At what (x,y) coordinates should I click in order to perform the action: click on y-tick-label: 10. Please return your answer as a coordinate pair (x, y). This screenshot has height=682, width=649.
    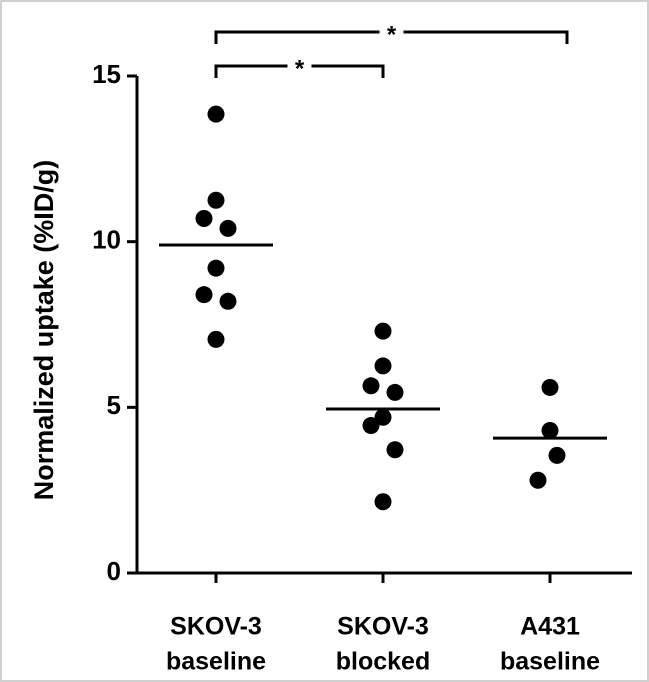
    Looking at the image, I should click on (106, 240).